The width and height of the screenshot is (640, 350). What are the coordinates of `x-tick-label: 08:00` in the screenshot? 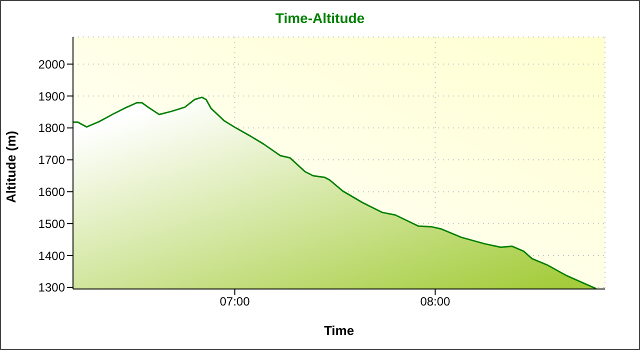 It's located at (435, 301).